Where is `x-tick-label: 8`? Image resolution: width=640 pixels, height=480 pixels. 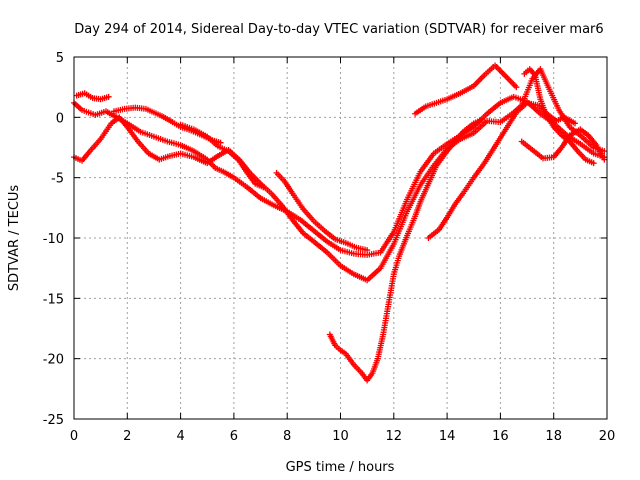
x-tick-label: 8 is located at coordinates (287, 436).